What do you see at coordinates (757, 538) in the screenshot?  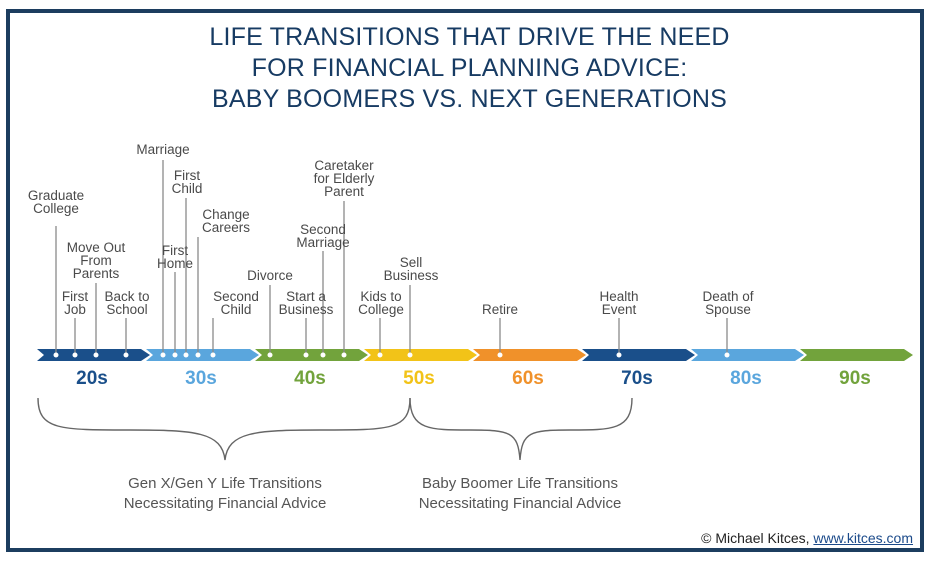 I see `credit-text: © Michael Kitces,` at bounding box center [757, 538].